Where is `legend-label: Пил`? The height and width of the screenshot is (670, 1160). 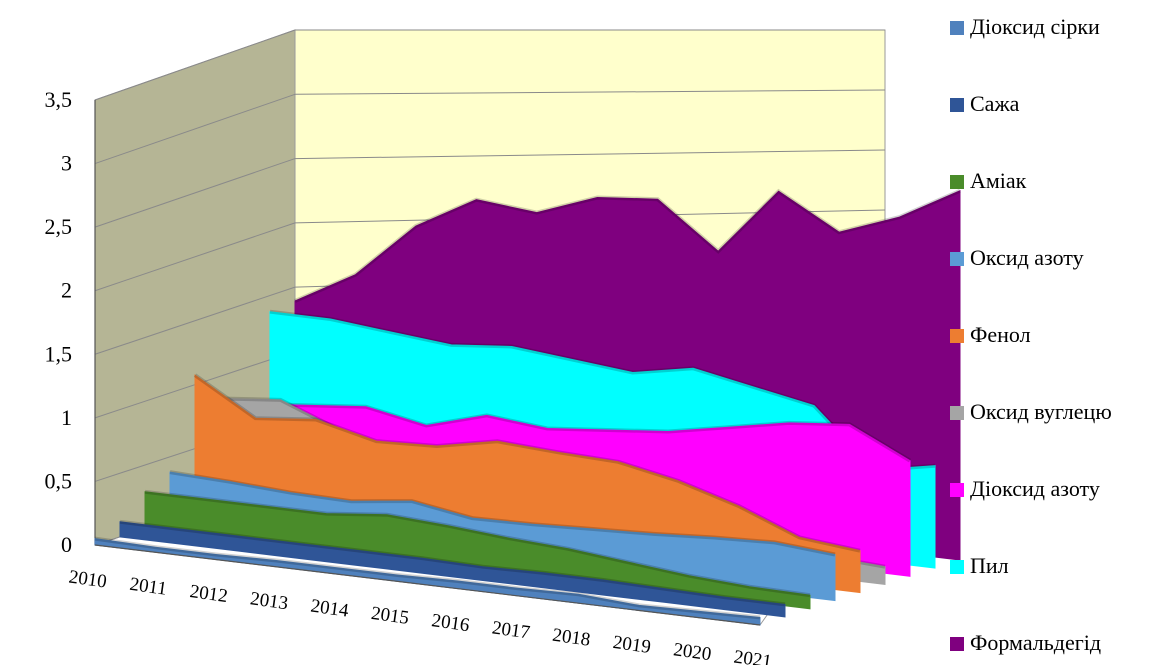 legend-label: Пил is located at coordinates (989, 565).